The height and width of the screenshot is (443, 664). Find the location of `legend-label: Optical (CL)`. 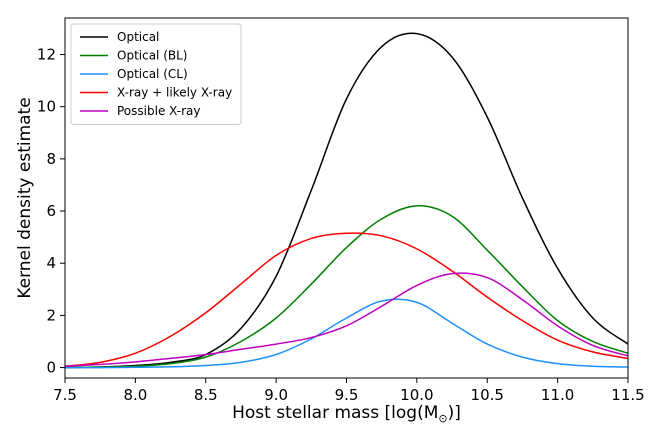

legend-label: Optical (CL) is located at coordinates (152, 74).